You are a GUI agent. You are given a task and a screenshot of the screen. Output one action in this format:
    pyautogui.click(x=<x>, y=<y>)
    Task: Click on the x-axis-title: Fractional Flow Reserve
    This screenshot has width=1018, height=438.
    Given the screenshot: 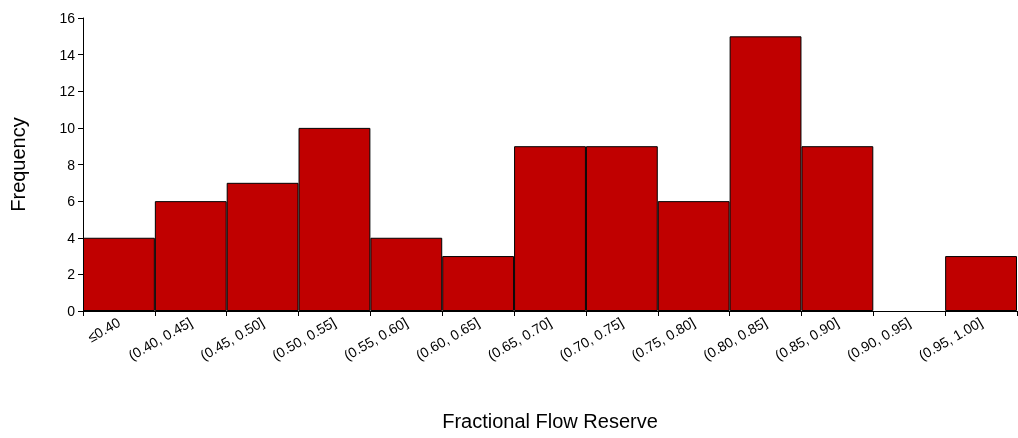 What is the action you would take?
    pyautogui.click(x=550, y=421)
    